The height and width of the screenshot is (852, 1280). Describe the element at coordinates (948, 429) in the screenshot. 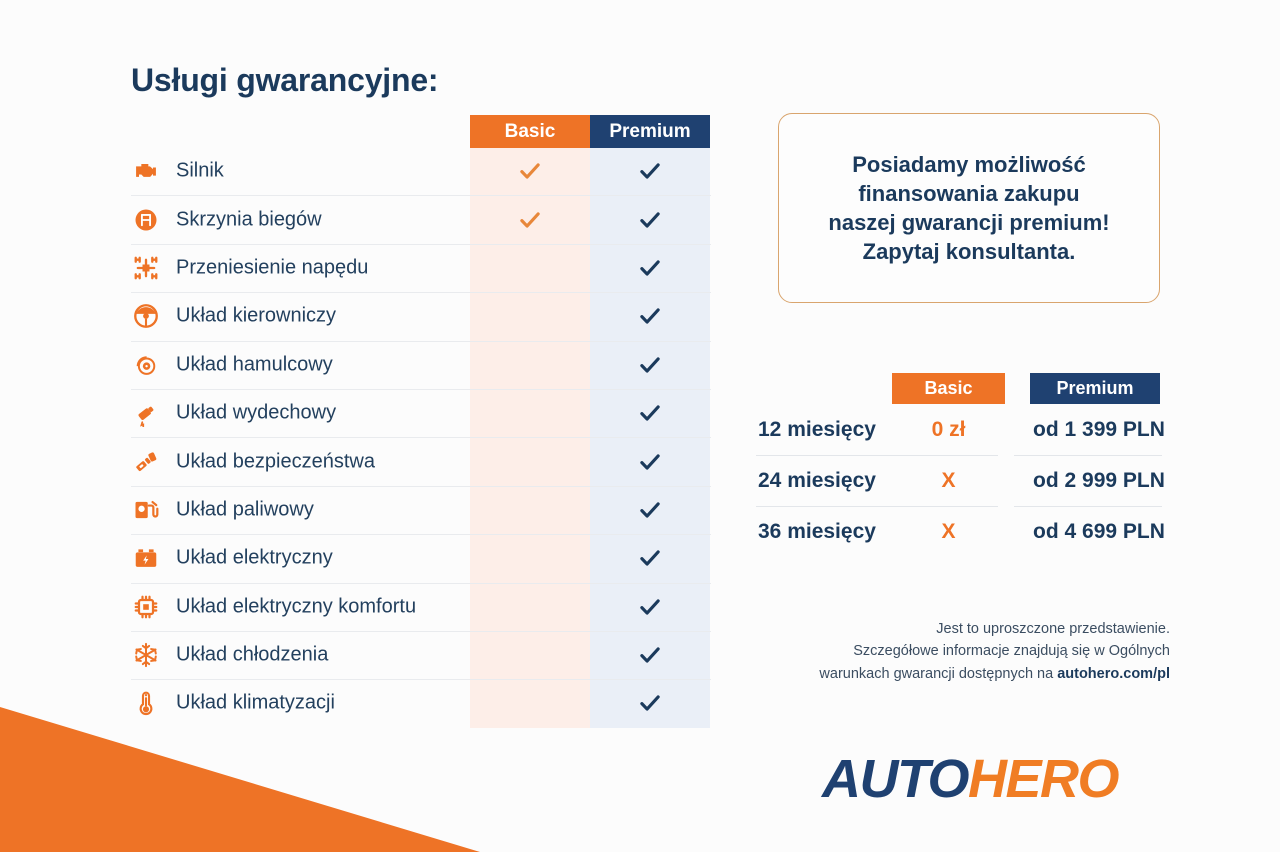

I see `price-basic-value: 0 zł` at that location.